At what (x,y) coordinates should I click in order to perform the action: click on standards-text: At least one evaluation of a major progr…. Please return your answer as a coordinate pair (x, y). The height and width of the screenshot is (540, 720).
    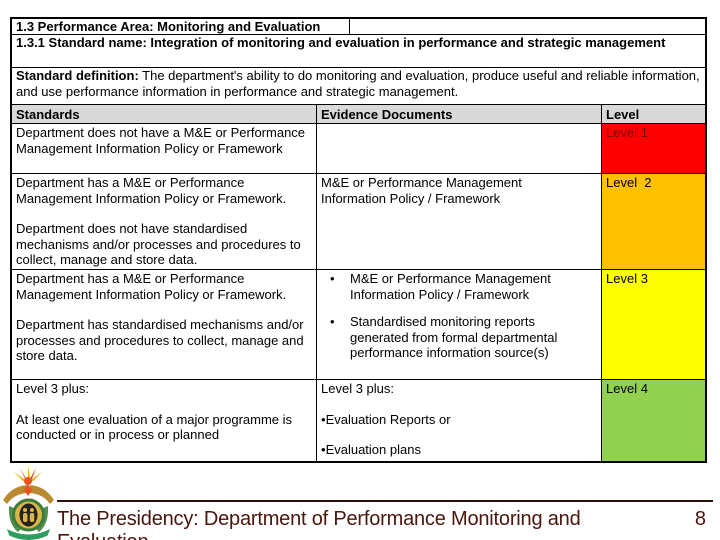
    Looking at the image, I should click on (154, 427).